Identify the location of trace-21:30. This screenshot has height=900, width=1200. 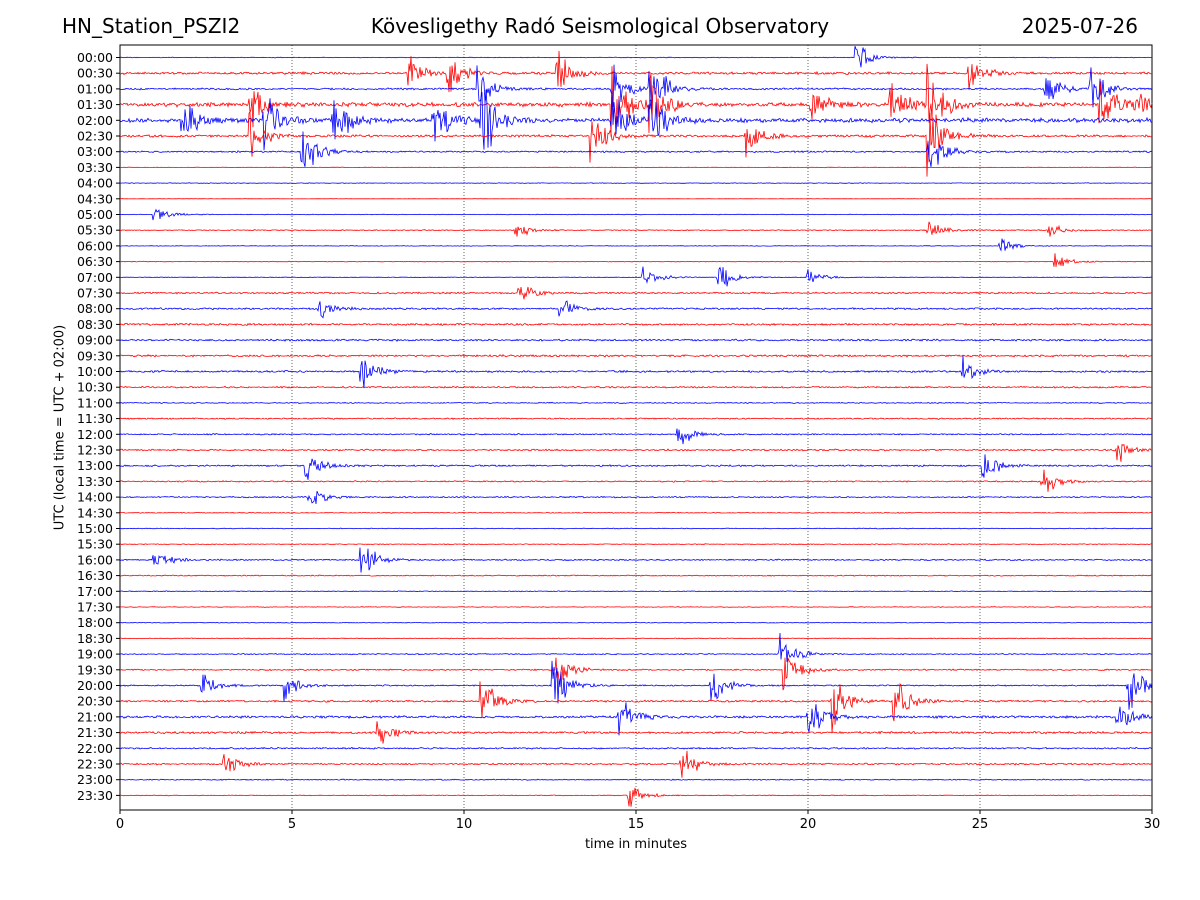
(636, 732).